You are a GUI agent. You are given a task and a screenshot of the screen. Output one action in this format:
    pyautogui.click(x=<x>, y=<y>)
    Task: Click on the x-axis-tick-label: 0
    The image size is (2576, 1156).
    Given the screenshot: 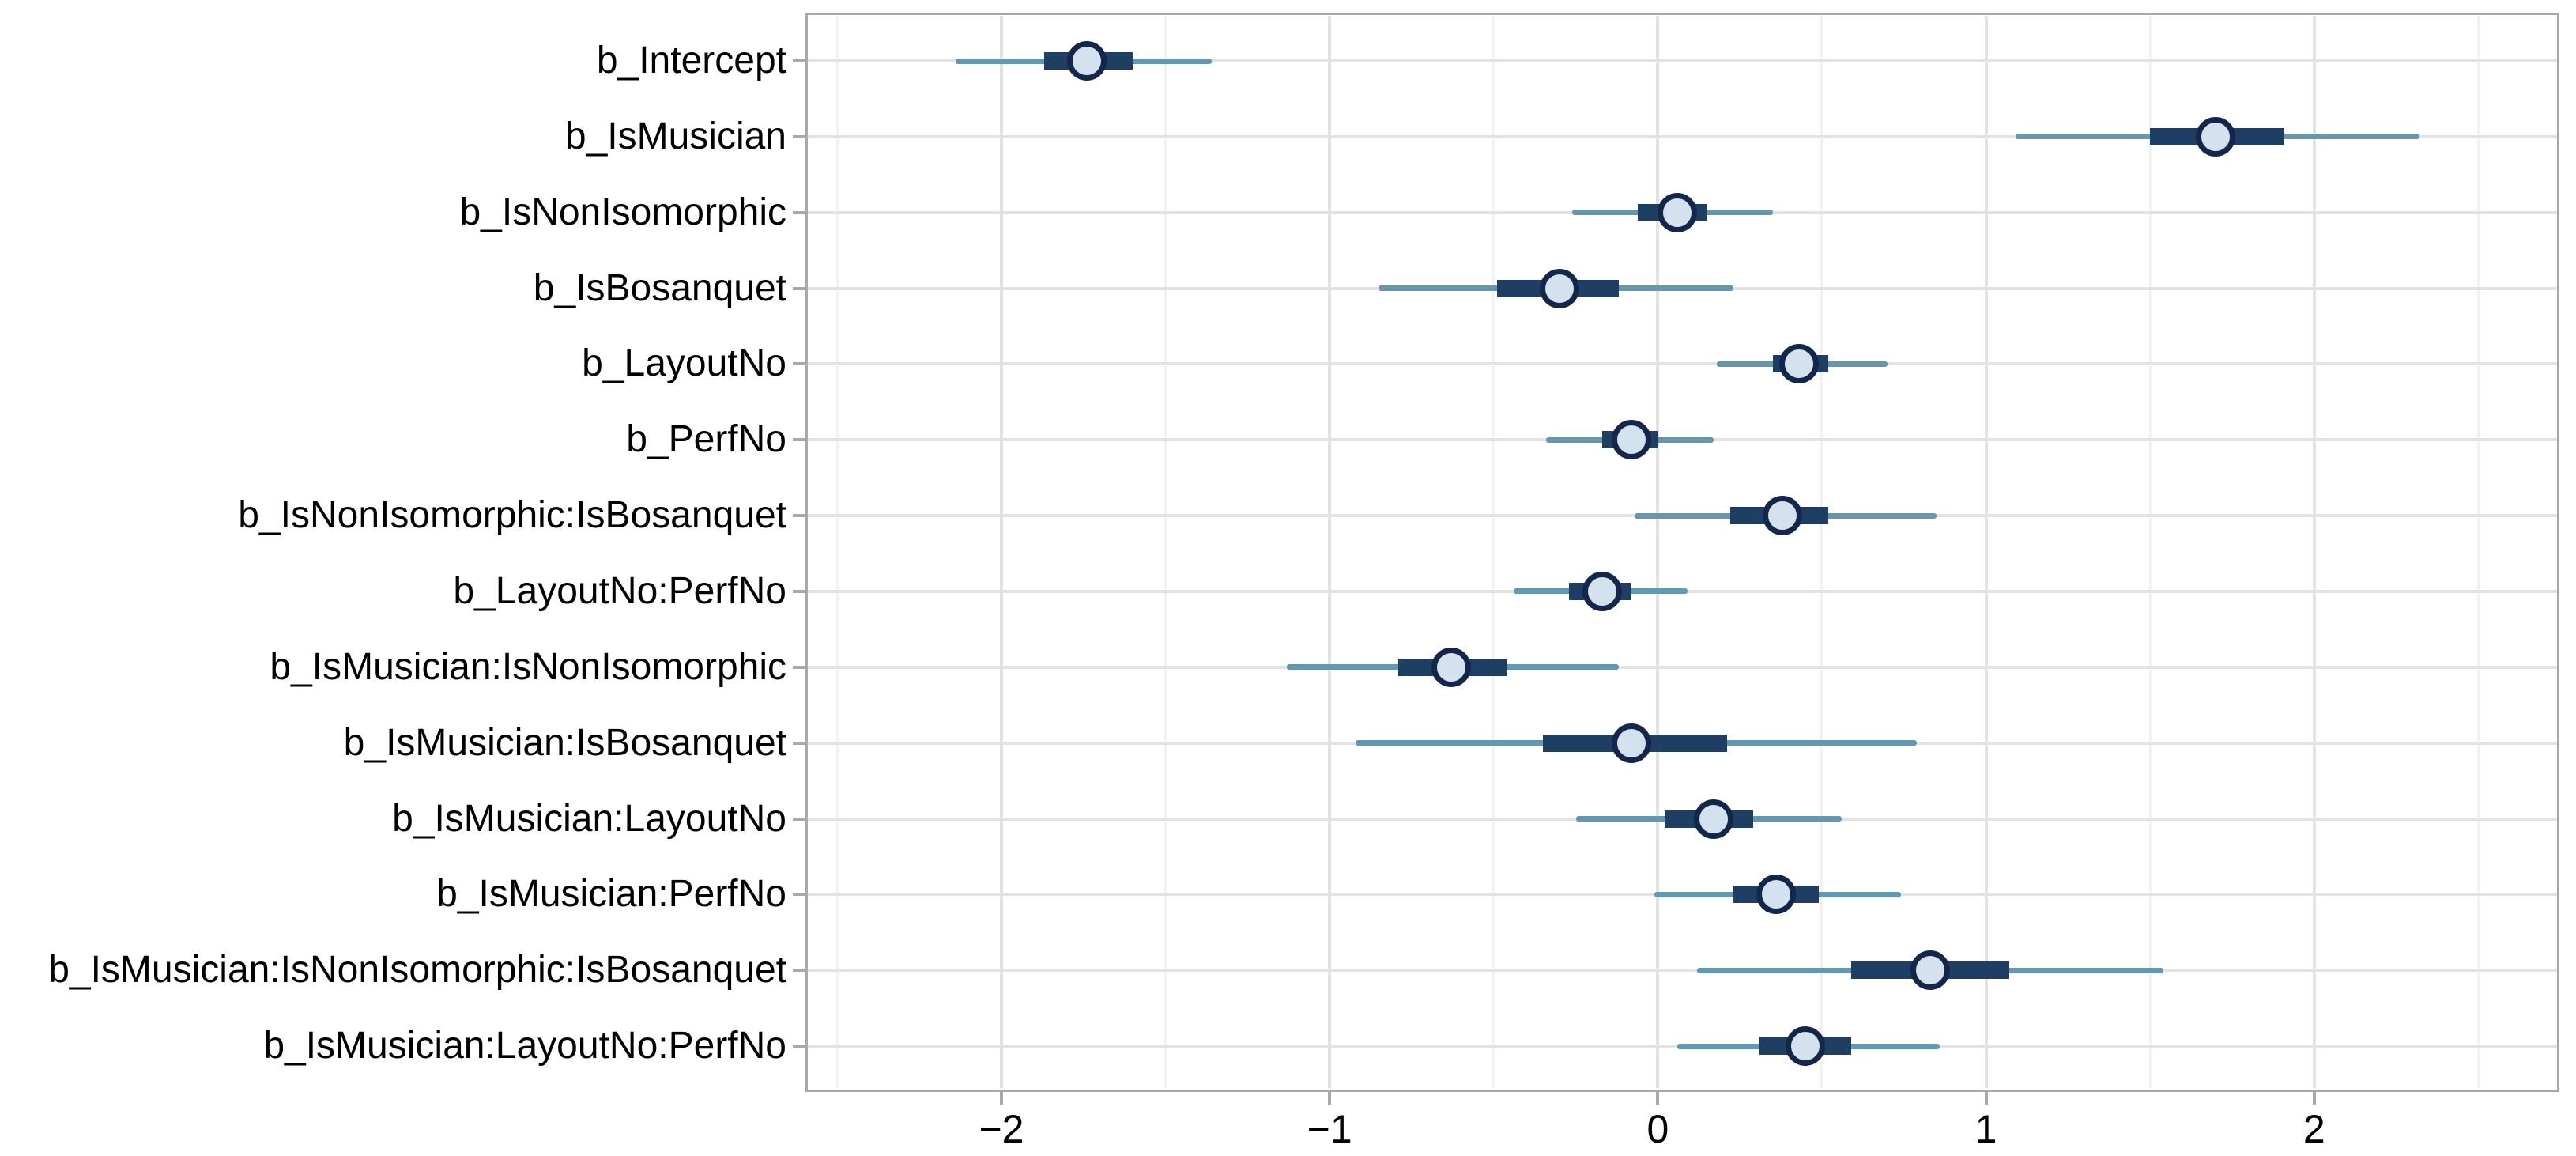 What is the action you would take?
    pyautogui.click(x=1657, y=1129)
    